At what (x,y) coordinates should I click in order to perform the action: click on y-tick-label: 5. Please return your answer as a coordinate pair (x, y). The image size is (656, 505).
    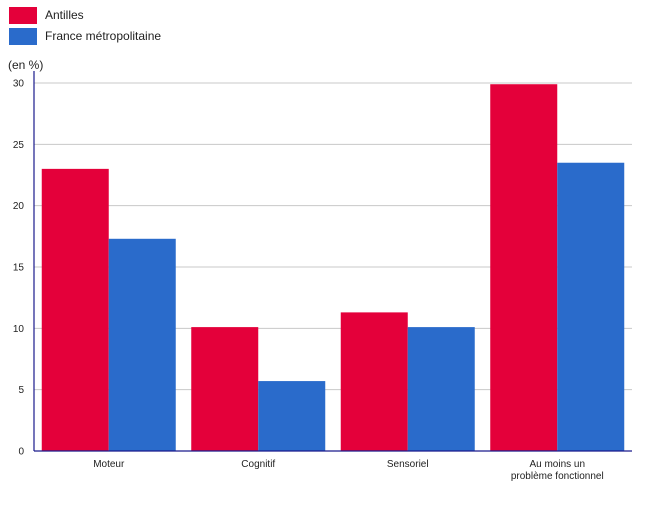
    Looking at the image, I should click on (21, 390).